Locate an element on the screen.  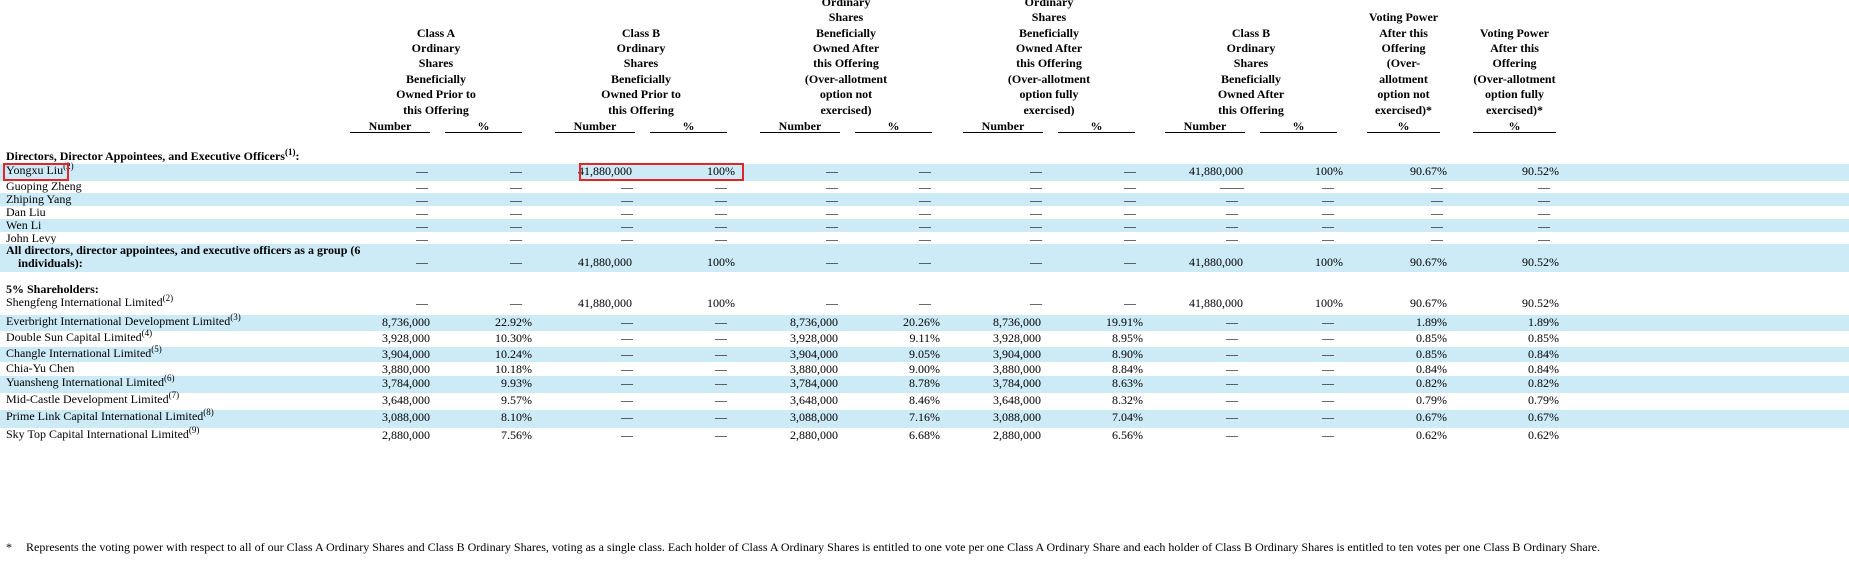
table-cell: 3,928,000 is located at coordinates (814, 338).